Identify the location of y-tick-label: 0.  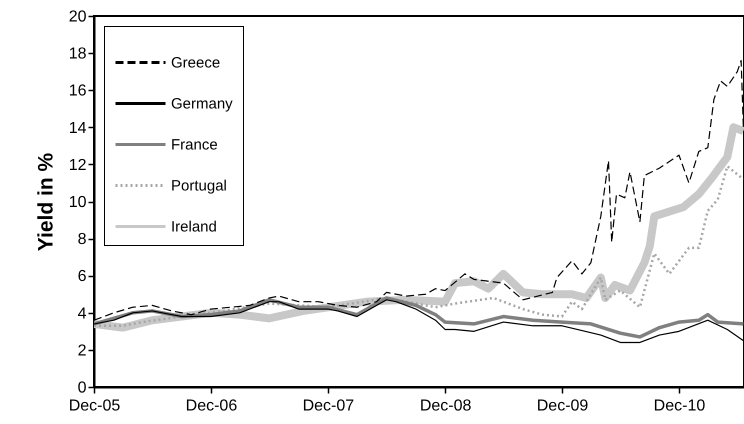
(82, 388).